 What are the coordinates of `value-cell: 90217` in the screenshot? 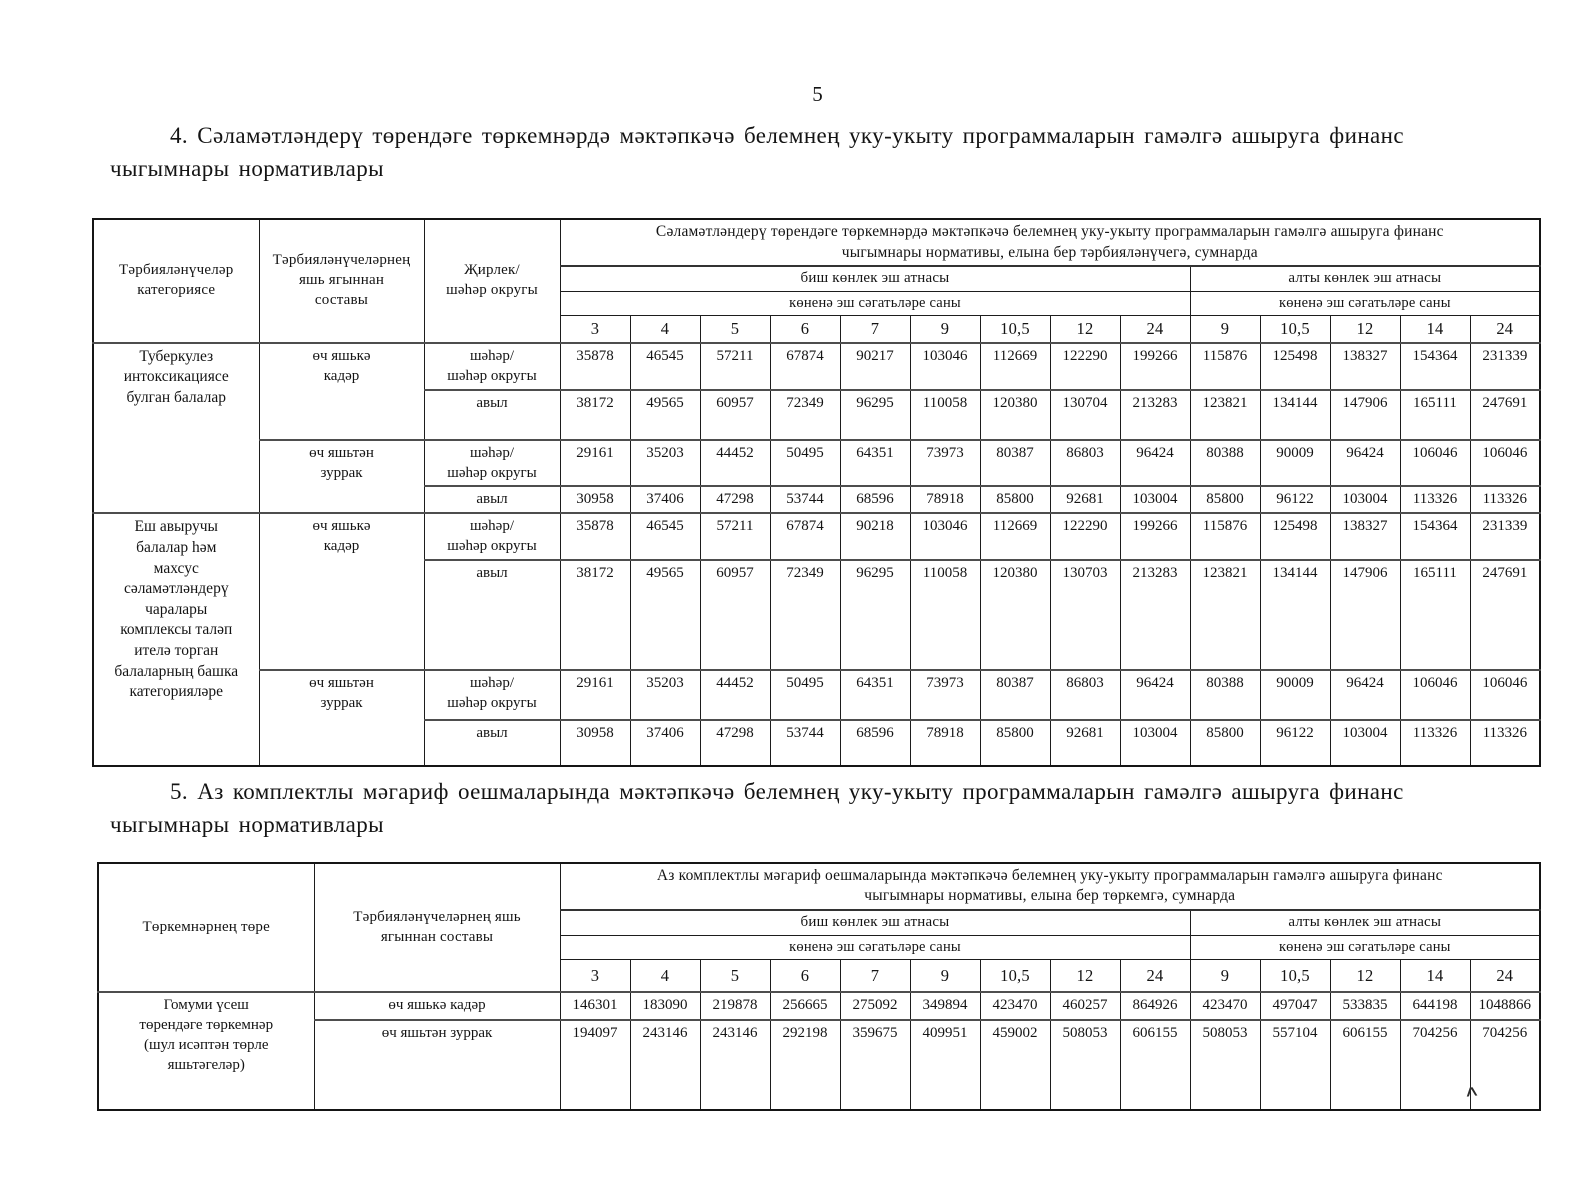 It's located at (875, 366).